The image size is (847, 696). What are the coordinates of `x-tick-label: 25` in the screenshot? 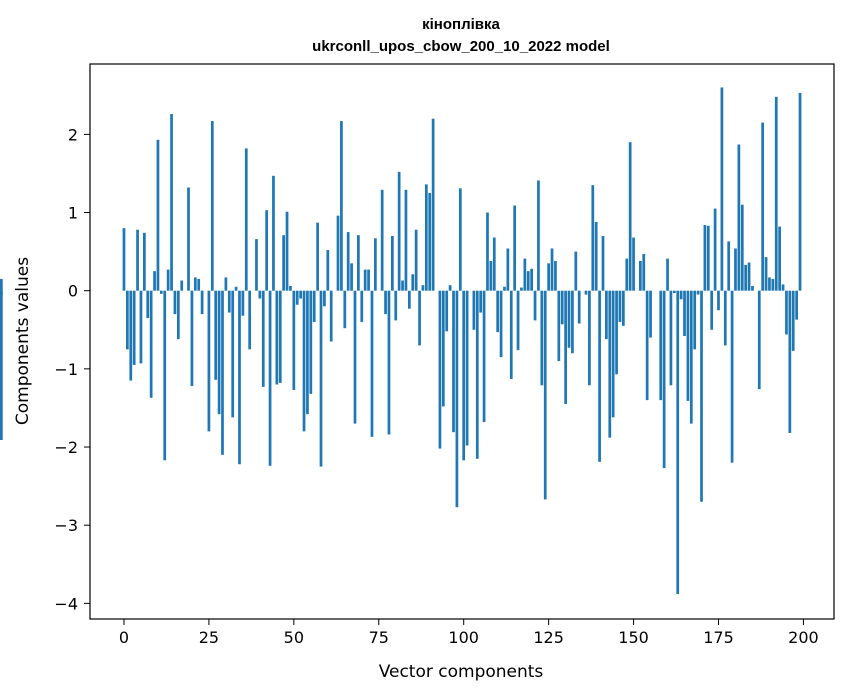 It's located at (209, 637).